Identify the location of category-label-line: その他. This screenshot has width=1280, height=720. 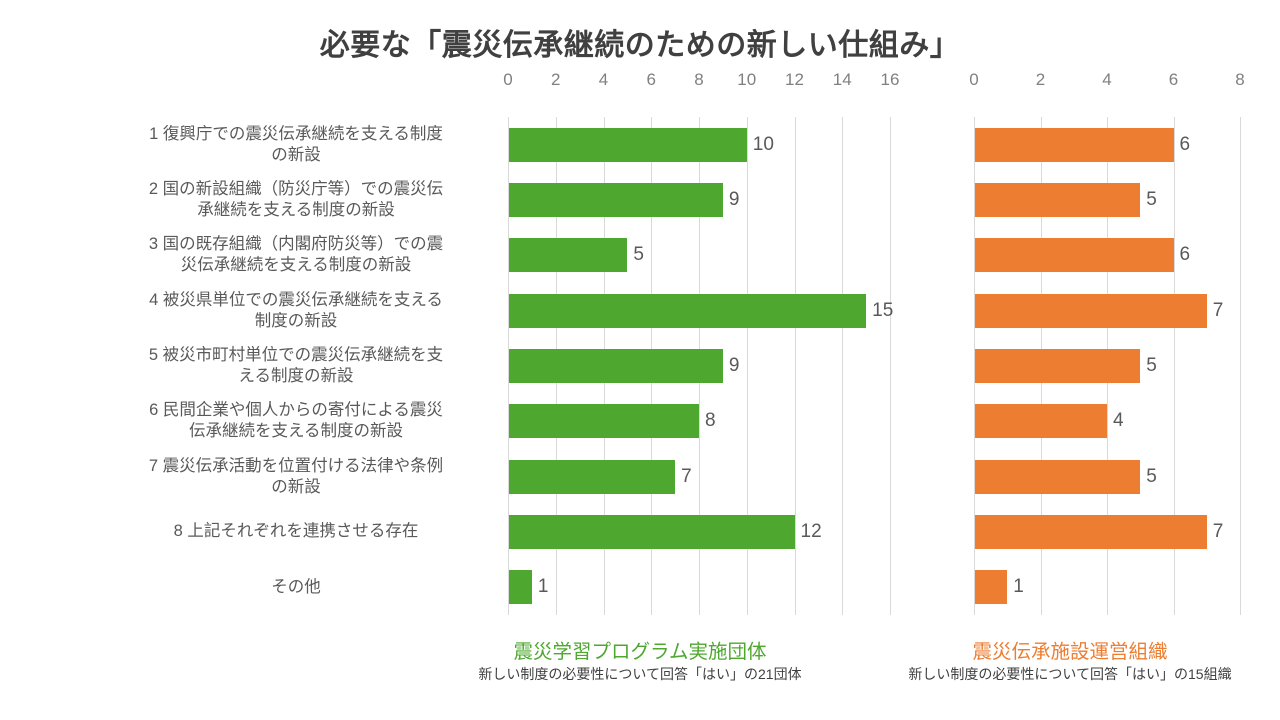
(296, 586).